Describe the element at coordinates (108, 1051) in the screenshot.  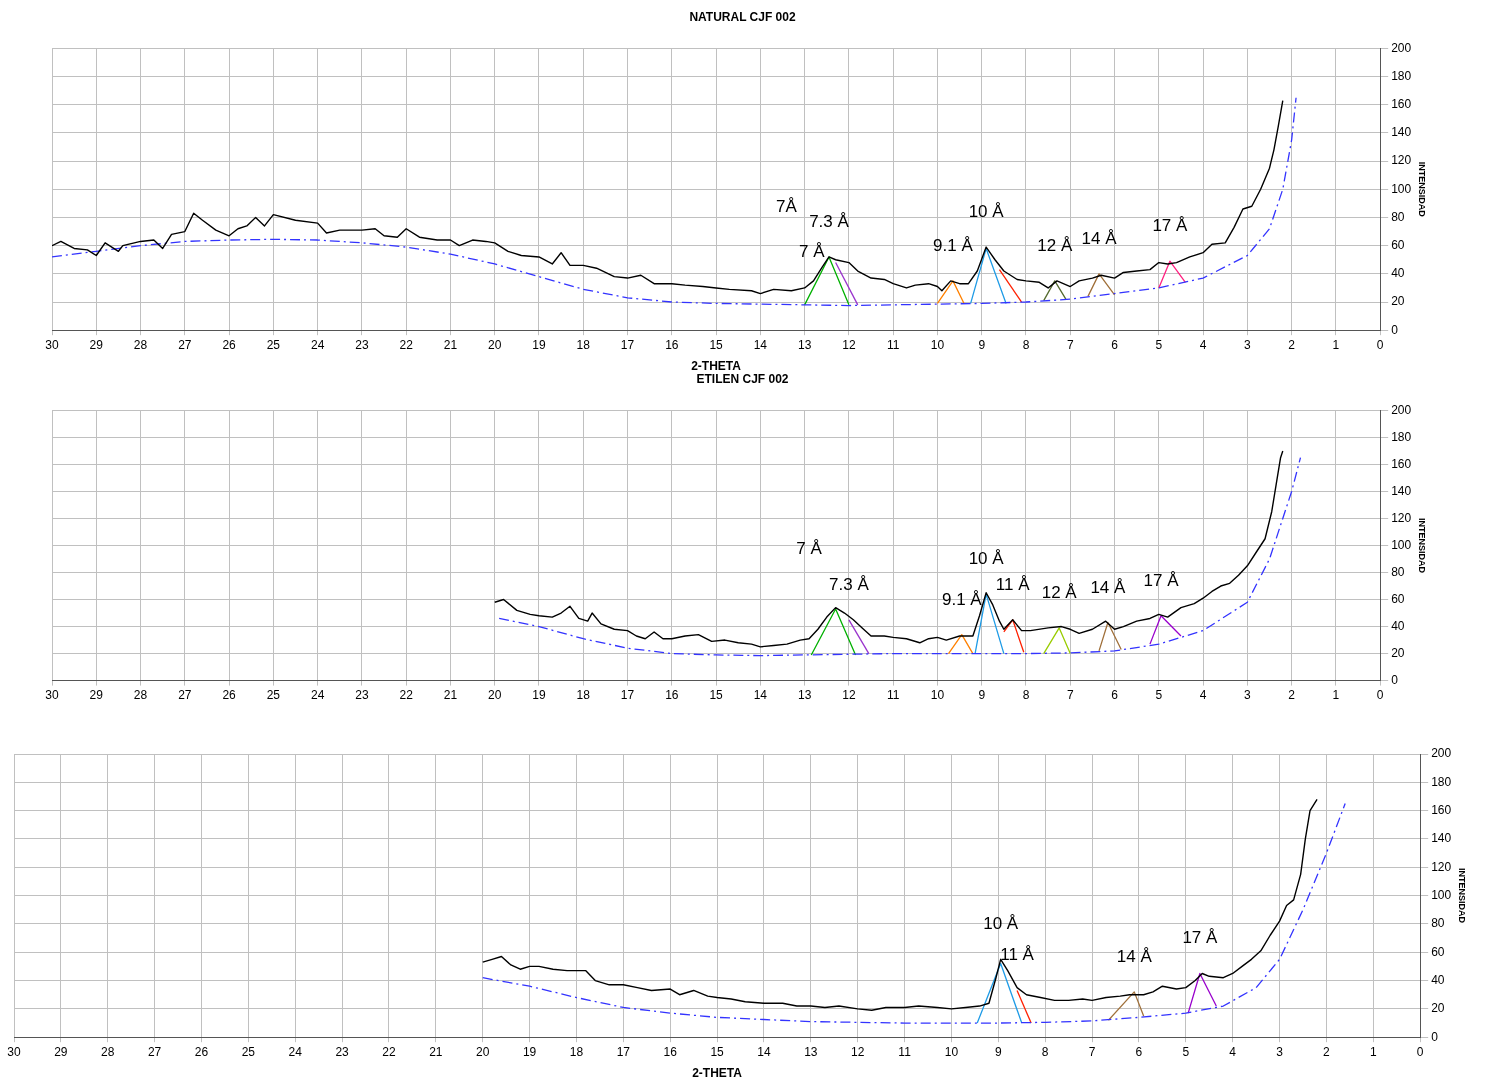
I see `x-tick-label: 28` at that location.